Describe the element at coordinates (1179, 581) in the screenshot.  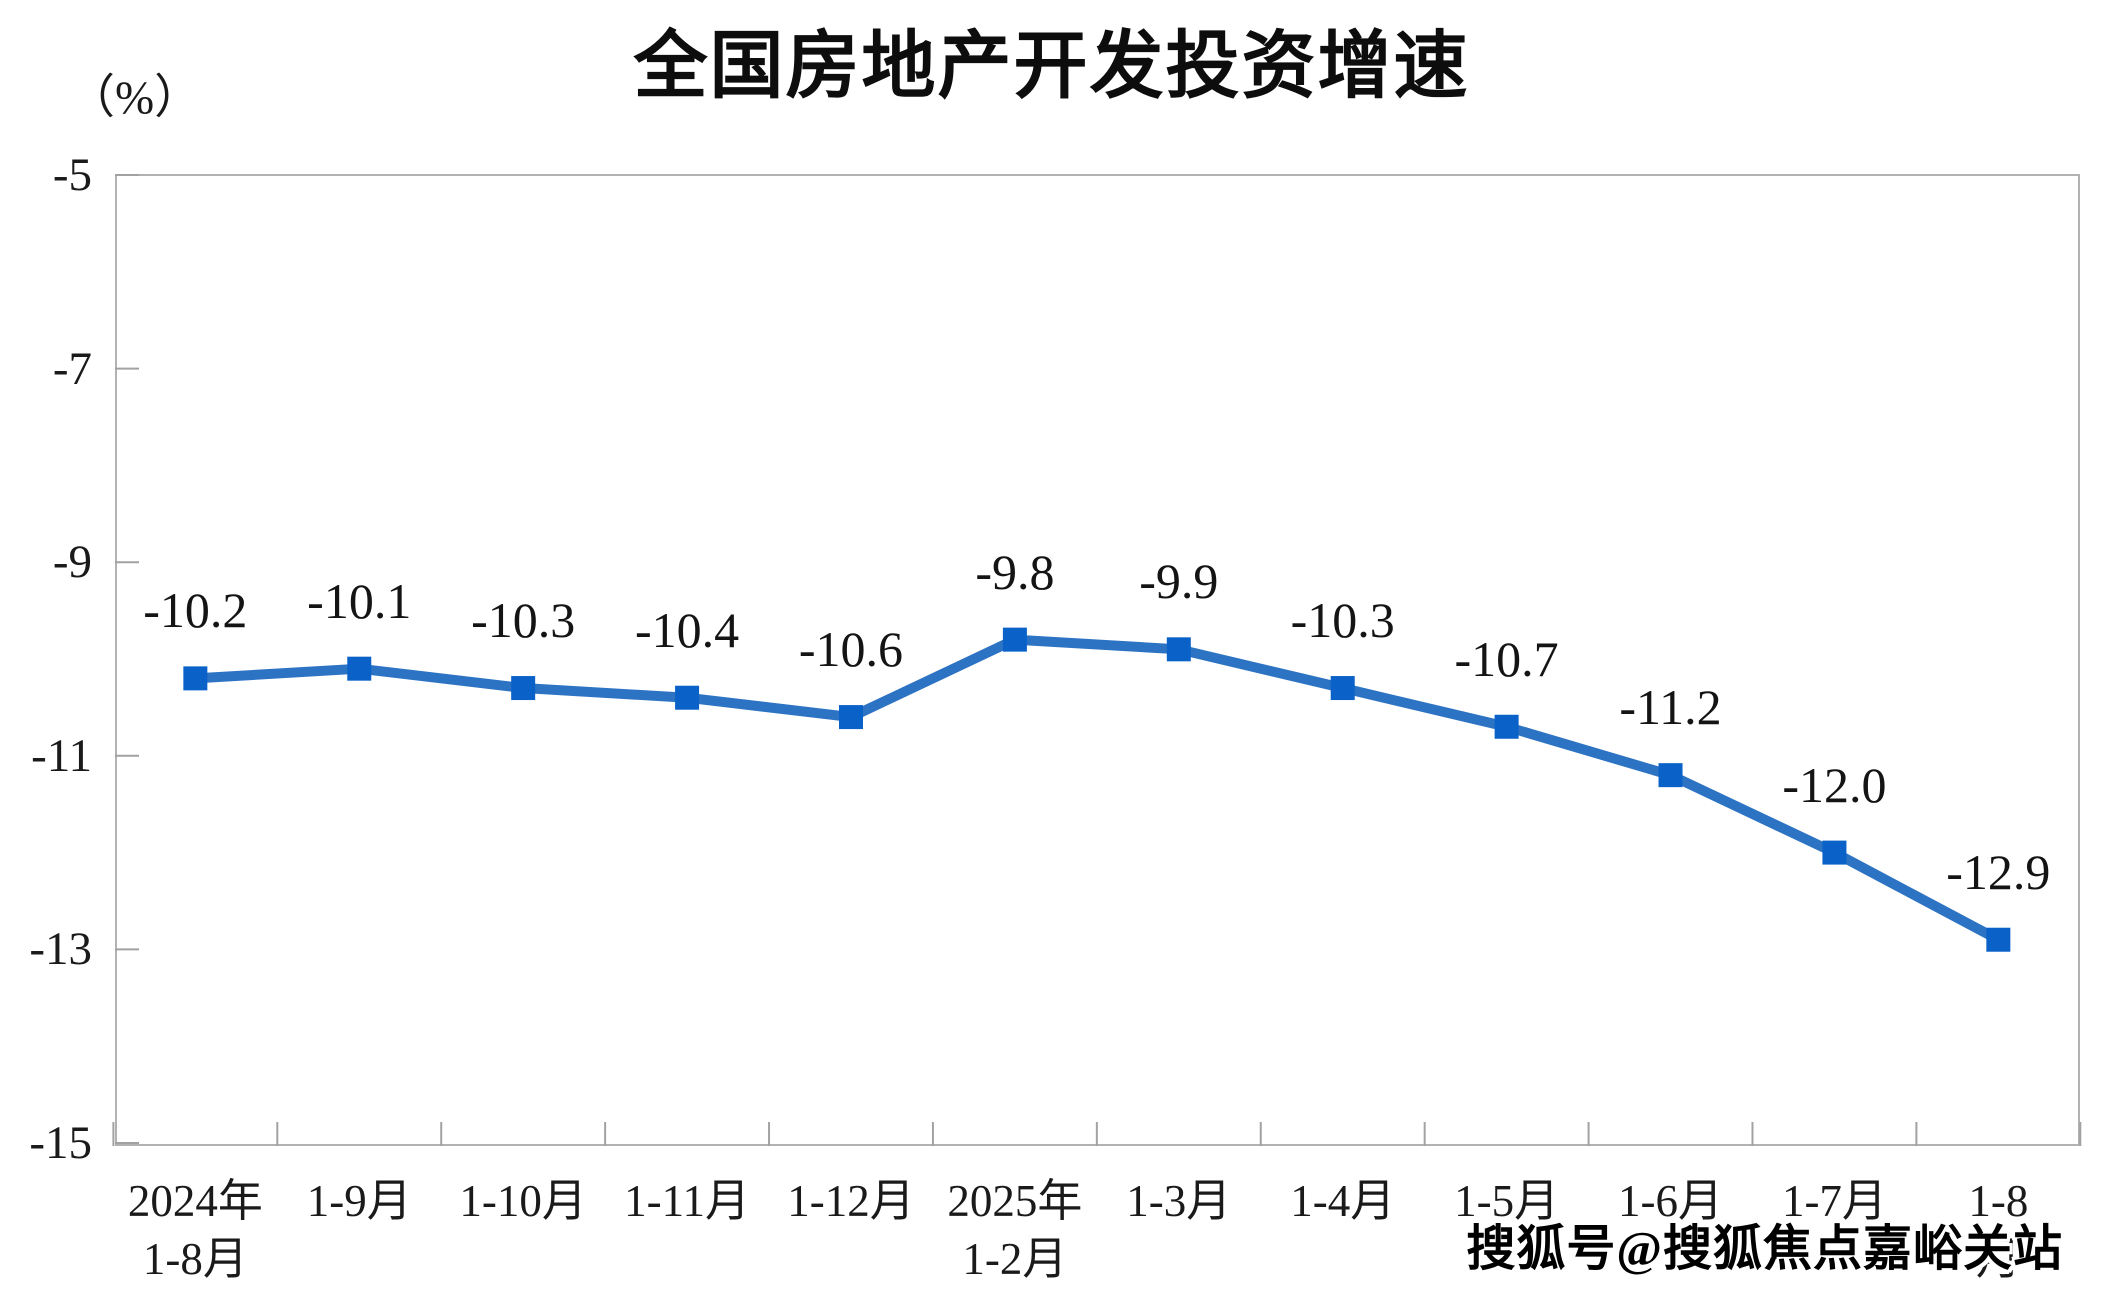
I see `data-point-label: -9.9` at that location.